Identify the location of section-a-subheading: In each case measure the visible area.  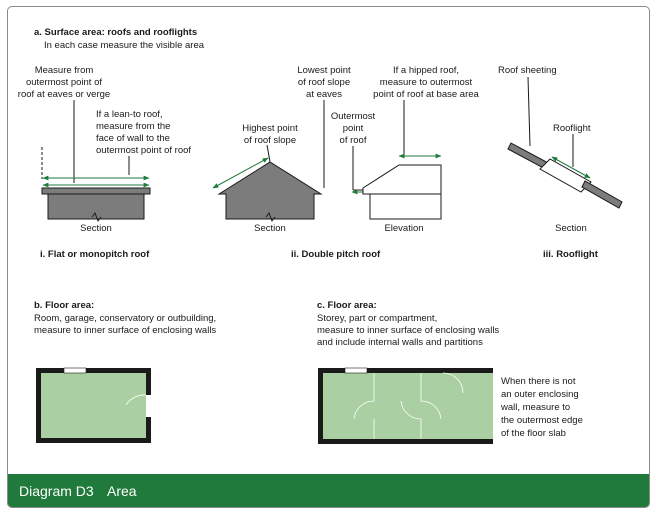
(124, 45).